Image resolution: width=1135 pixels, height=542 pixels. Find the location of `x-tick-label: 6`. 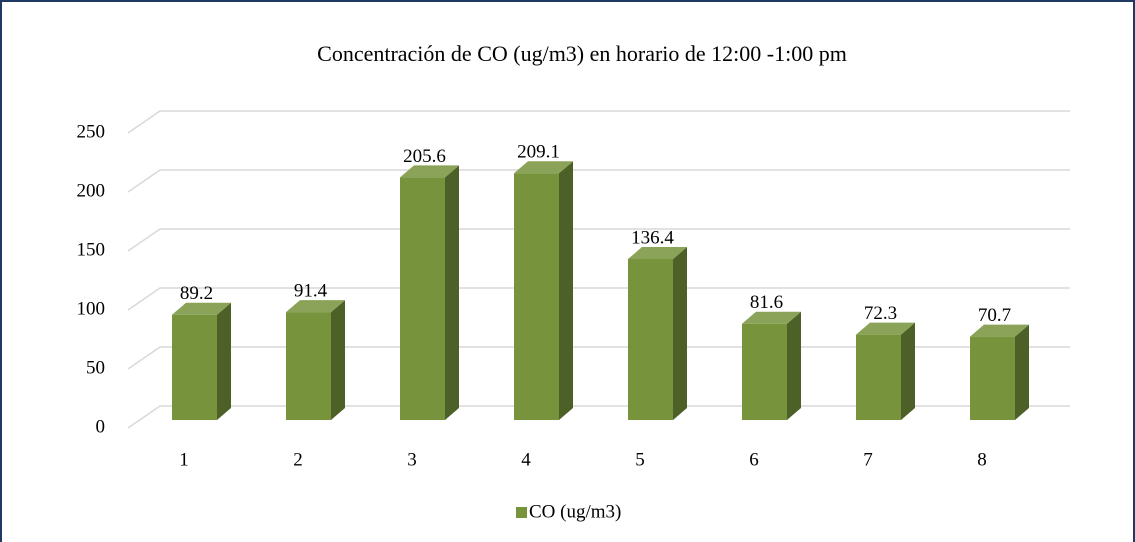

x-tick-label: 6 is located at coordinates (754, 459).